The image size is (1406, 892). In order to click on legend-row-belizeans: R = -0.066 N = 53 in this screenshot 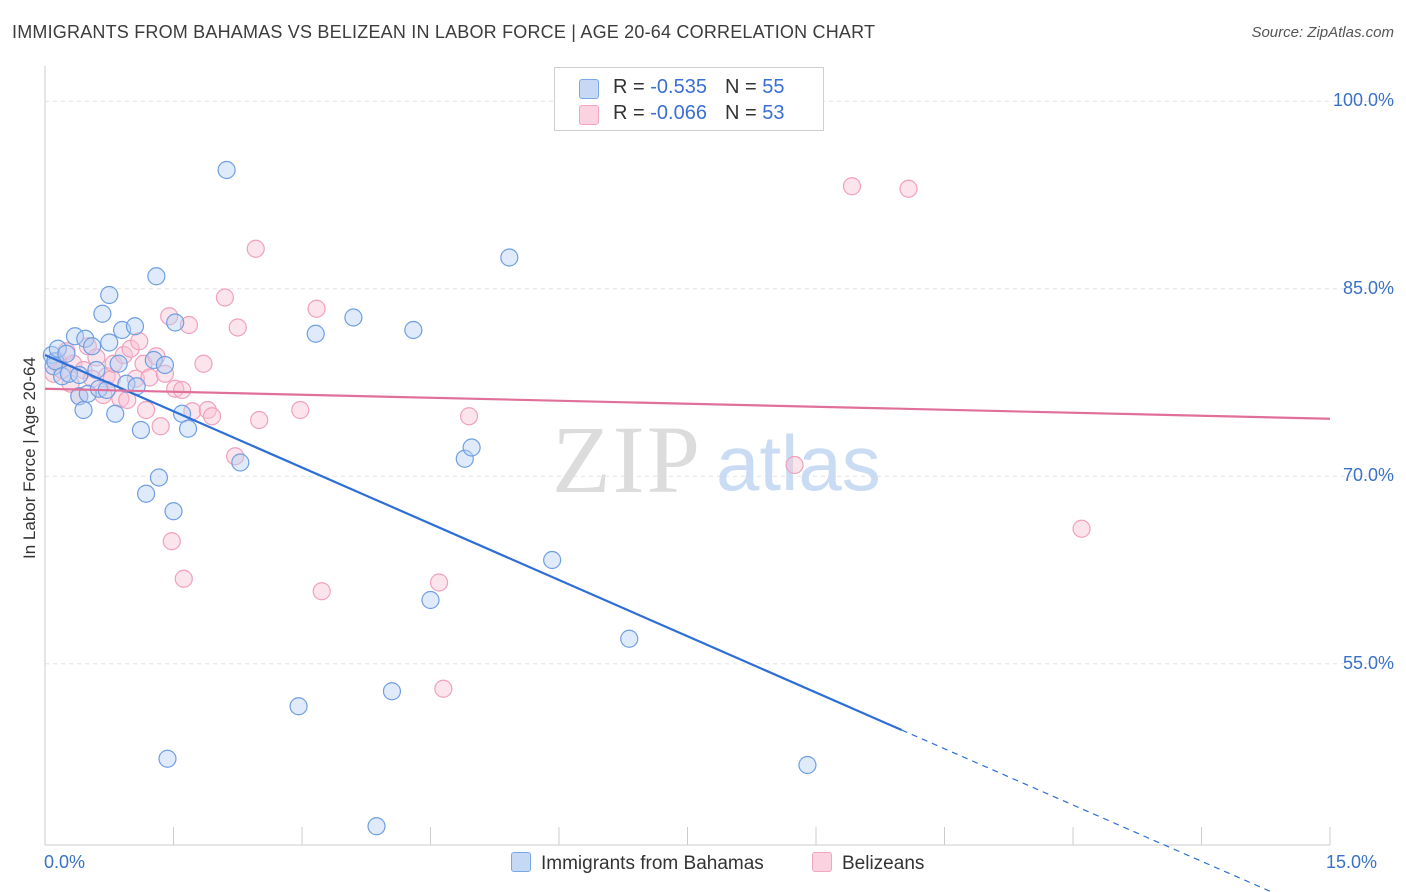, I will do `click(689, 114)`.